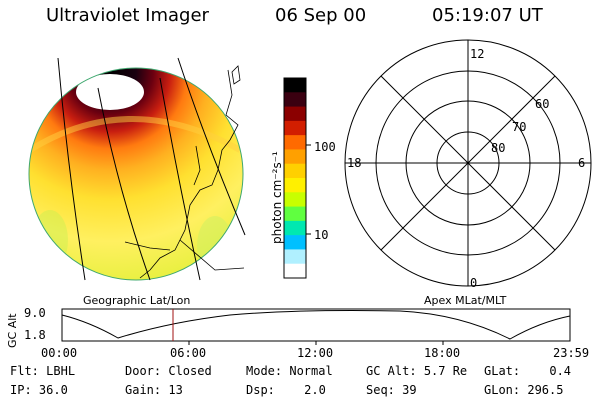 This screenshot has width=600, height=400. Describe the element at coordinates (325, 147) in the screenshot. I see `colorbar-tick-100: 100` at that location.